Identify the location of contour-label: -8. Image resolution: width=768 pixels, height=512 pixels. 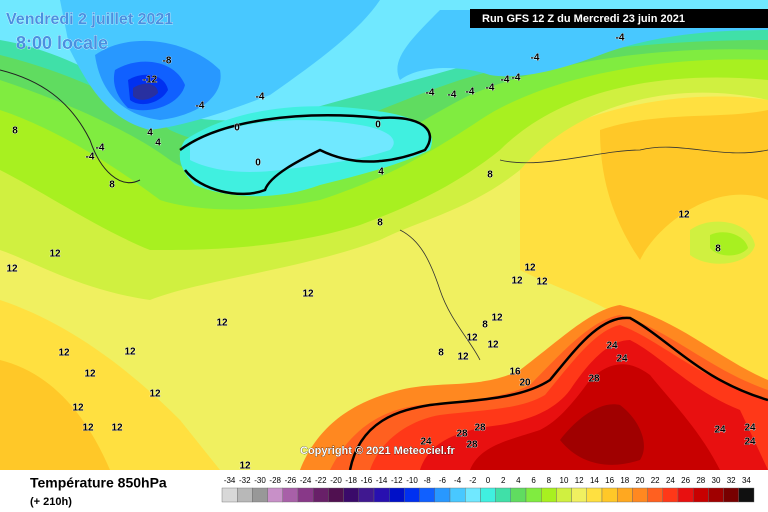
(167, 61).